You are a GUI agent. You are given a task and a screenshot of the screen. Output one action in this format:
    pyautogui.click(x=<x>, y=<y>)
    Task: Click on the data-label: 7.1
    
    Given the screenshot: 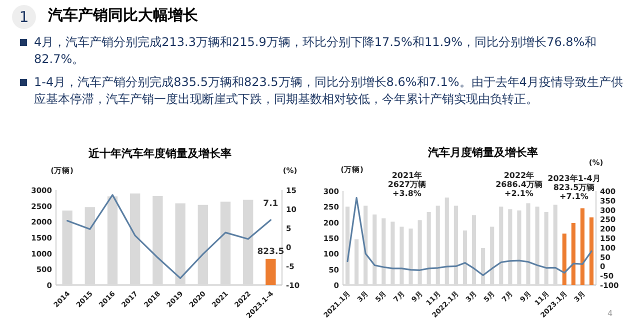 What is the action you would take?
    pyautogui.click(x=270, y=204)
    